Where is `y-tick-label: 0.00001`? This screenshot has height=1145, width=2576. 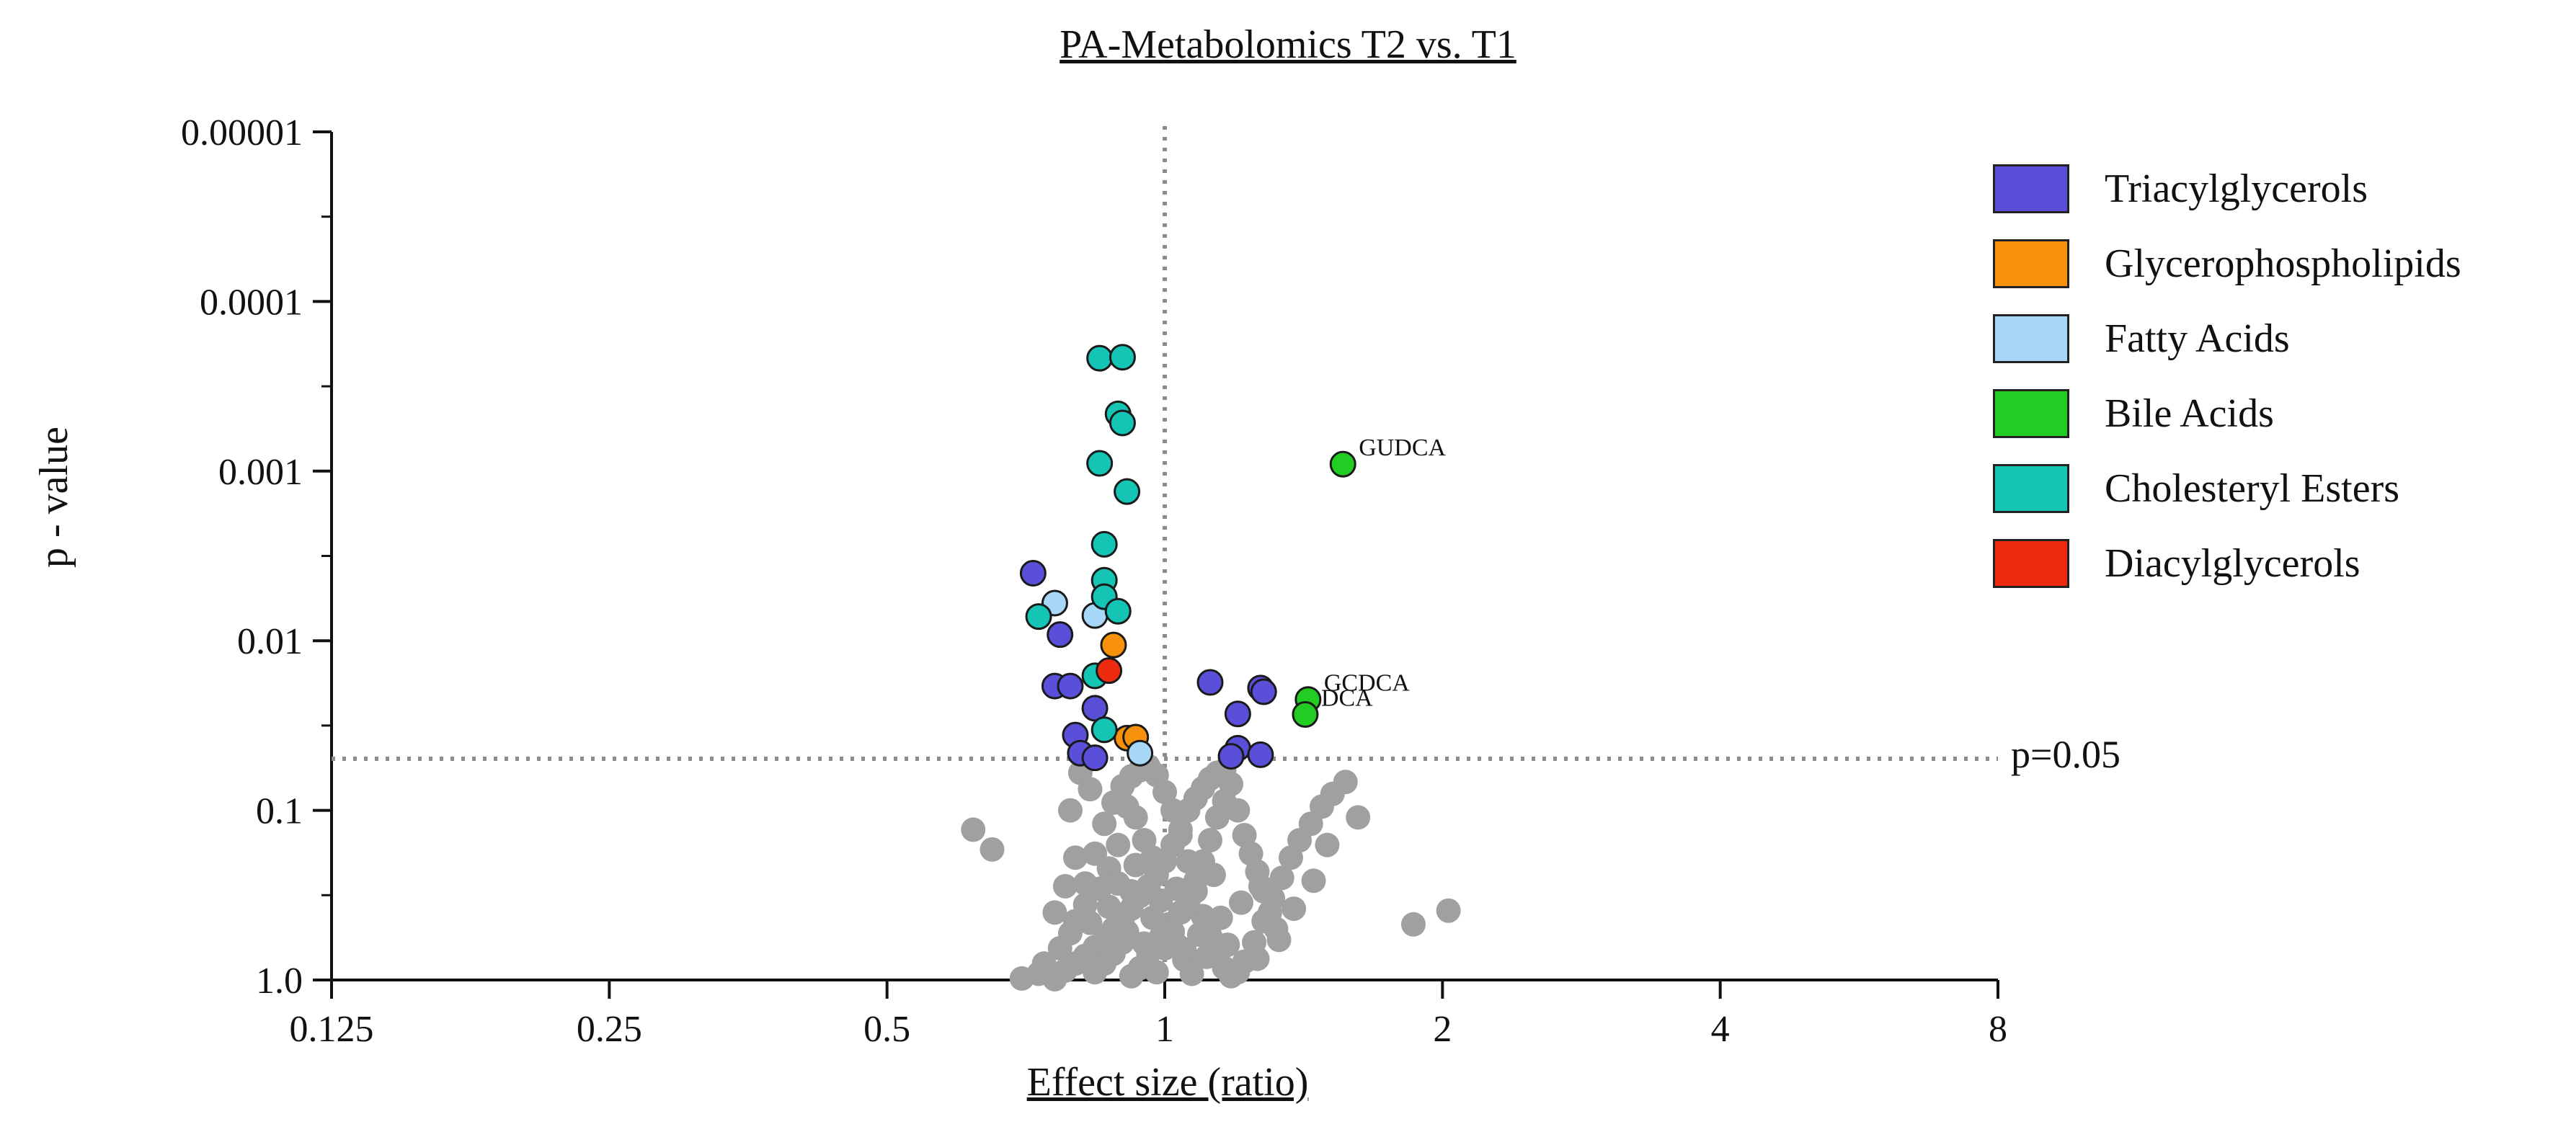
y-tick-label: 0.00001 is located at coordinates (242, 132).